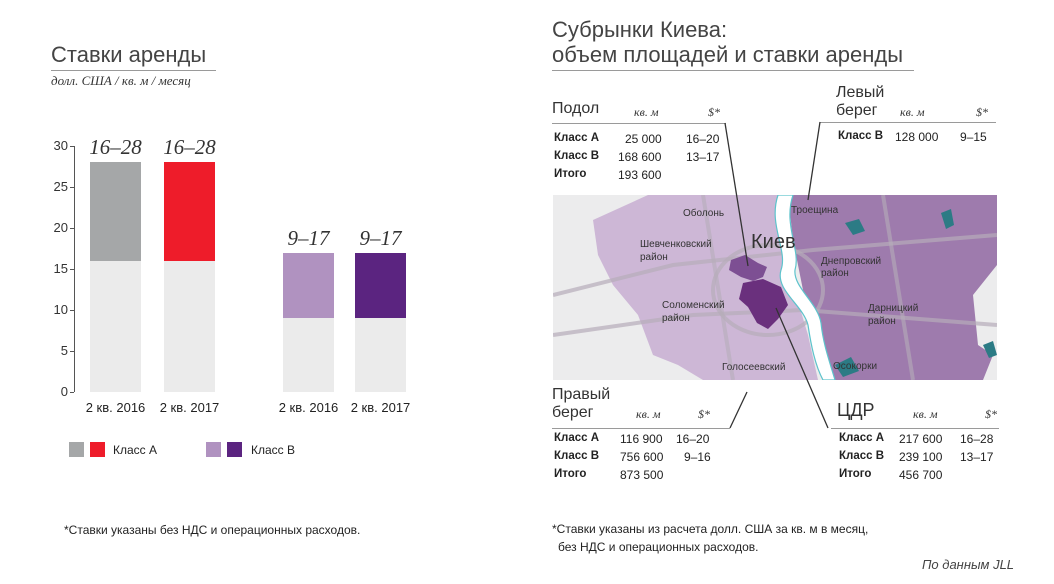 The height and width of the screenshot is (584, 1054). What do you see at coordinates (646, 112) in the screenshot?
I see `podol-header-area: кв. м` at bounding box center [646, 112].